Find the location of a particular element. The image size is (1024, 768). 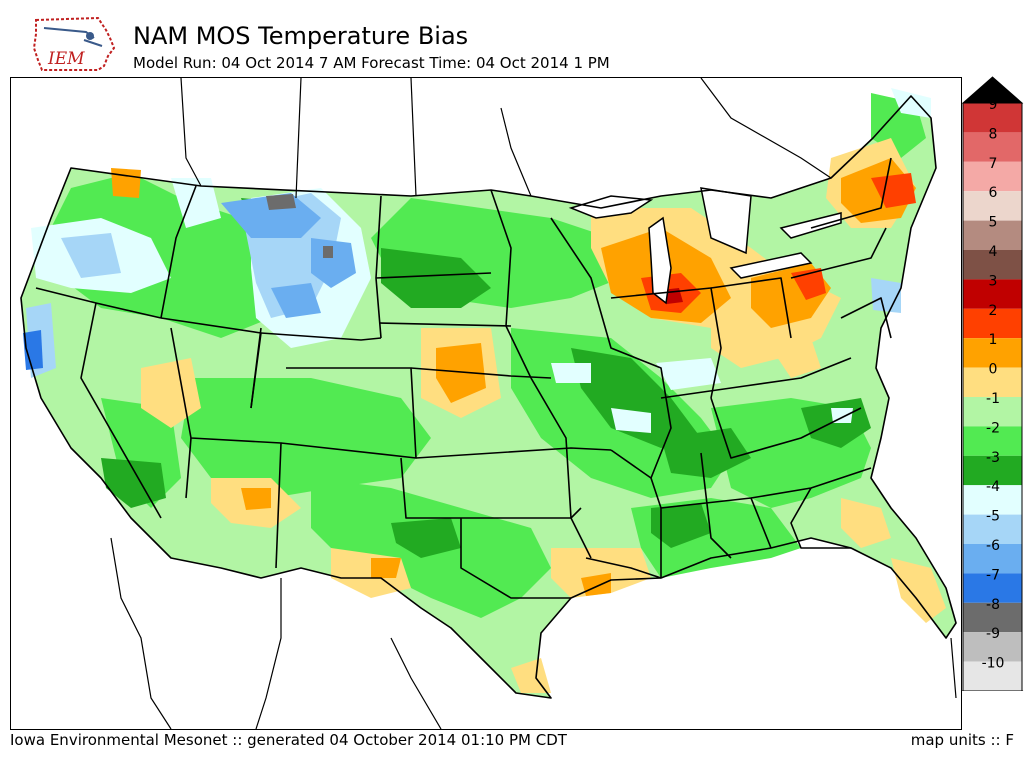

bias-minus7-area is located at coordinates (33, 350).